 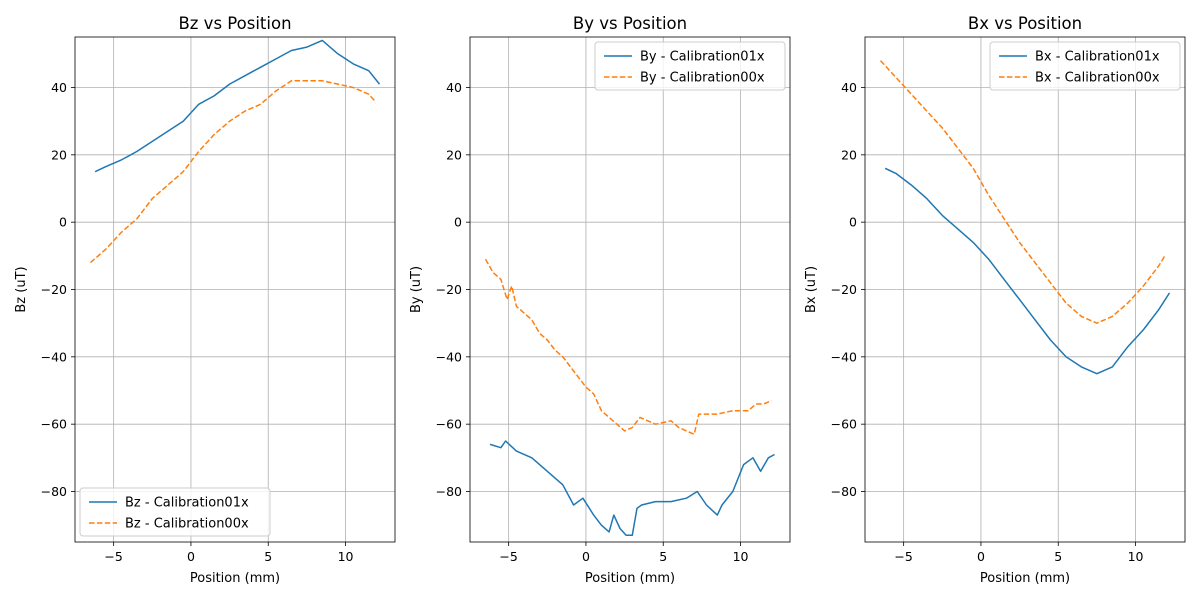 What do you see at coordinates (702, 78) in the screenshot?
I see `legend-label-1: By - Calibration00x` at bounding box center [702, 78].